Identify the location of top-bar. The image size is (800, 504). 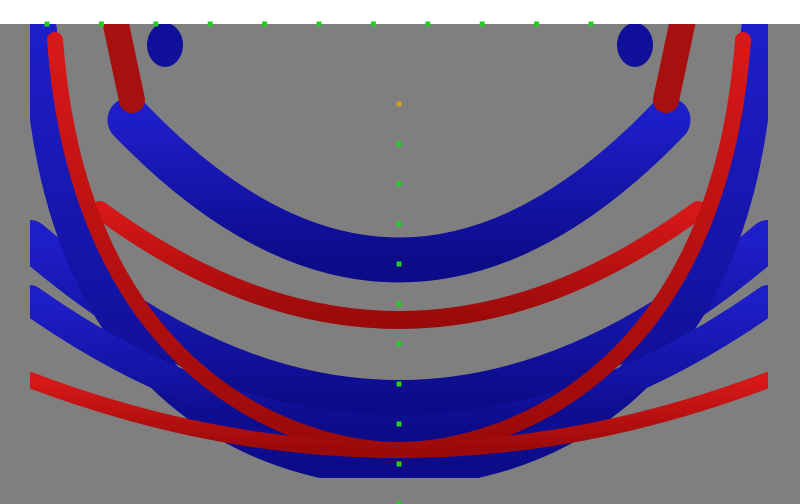
(400, 12).